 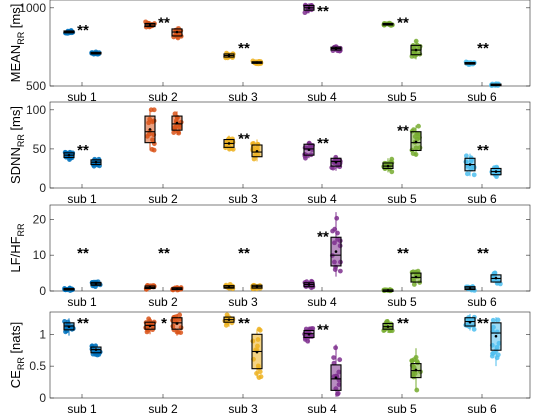 I want to click on y-axis-label: CERR [nats], so click(x=17, y=355).